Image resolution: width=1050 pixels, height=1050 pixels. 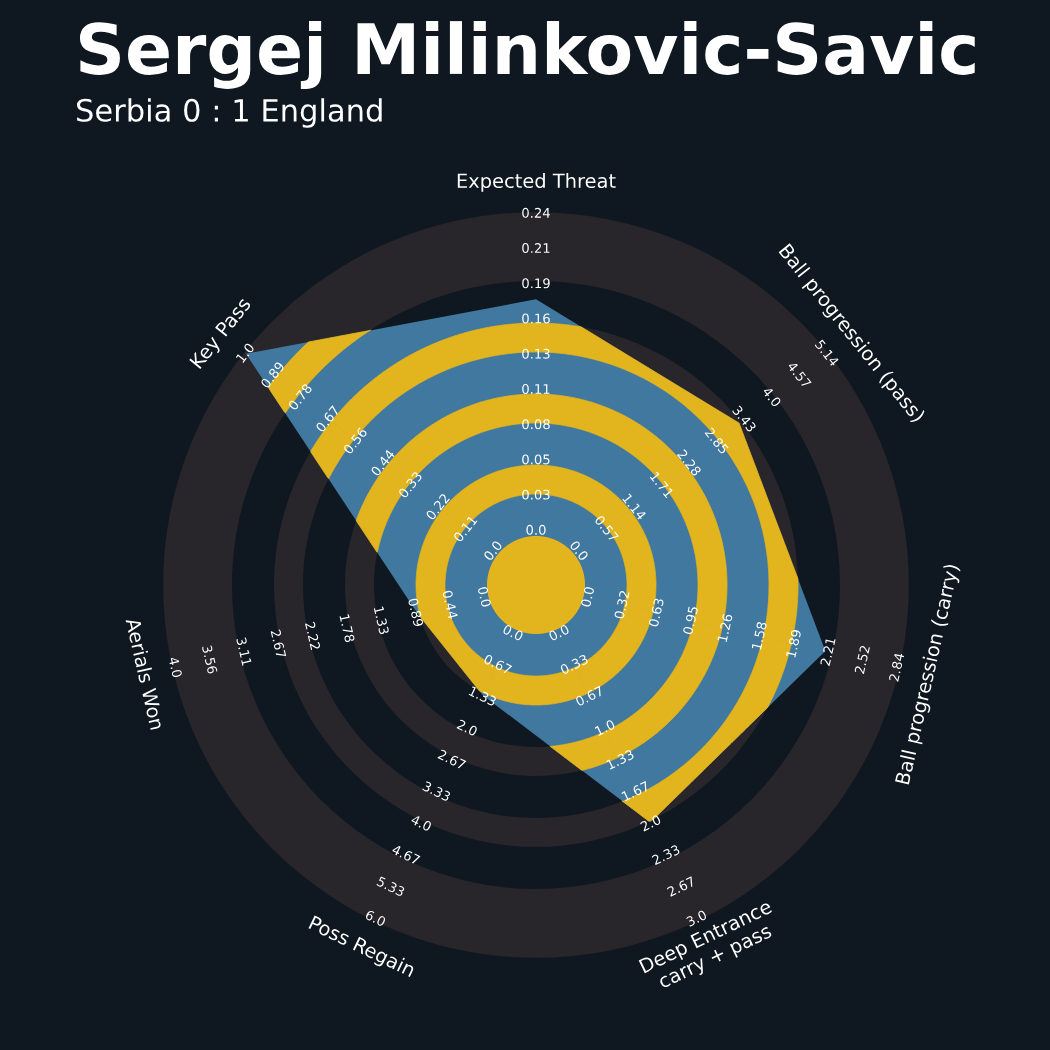 I want to click on text: 0.11, so click(x=536, y=388).